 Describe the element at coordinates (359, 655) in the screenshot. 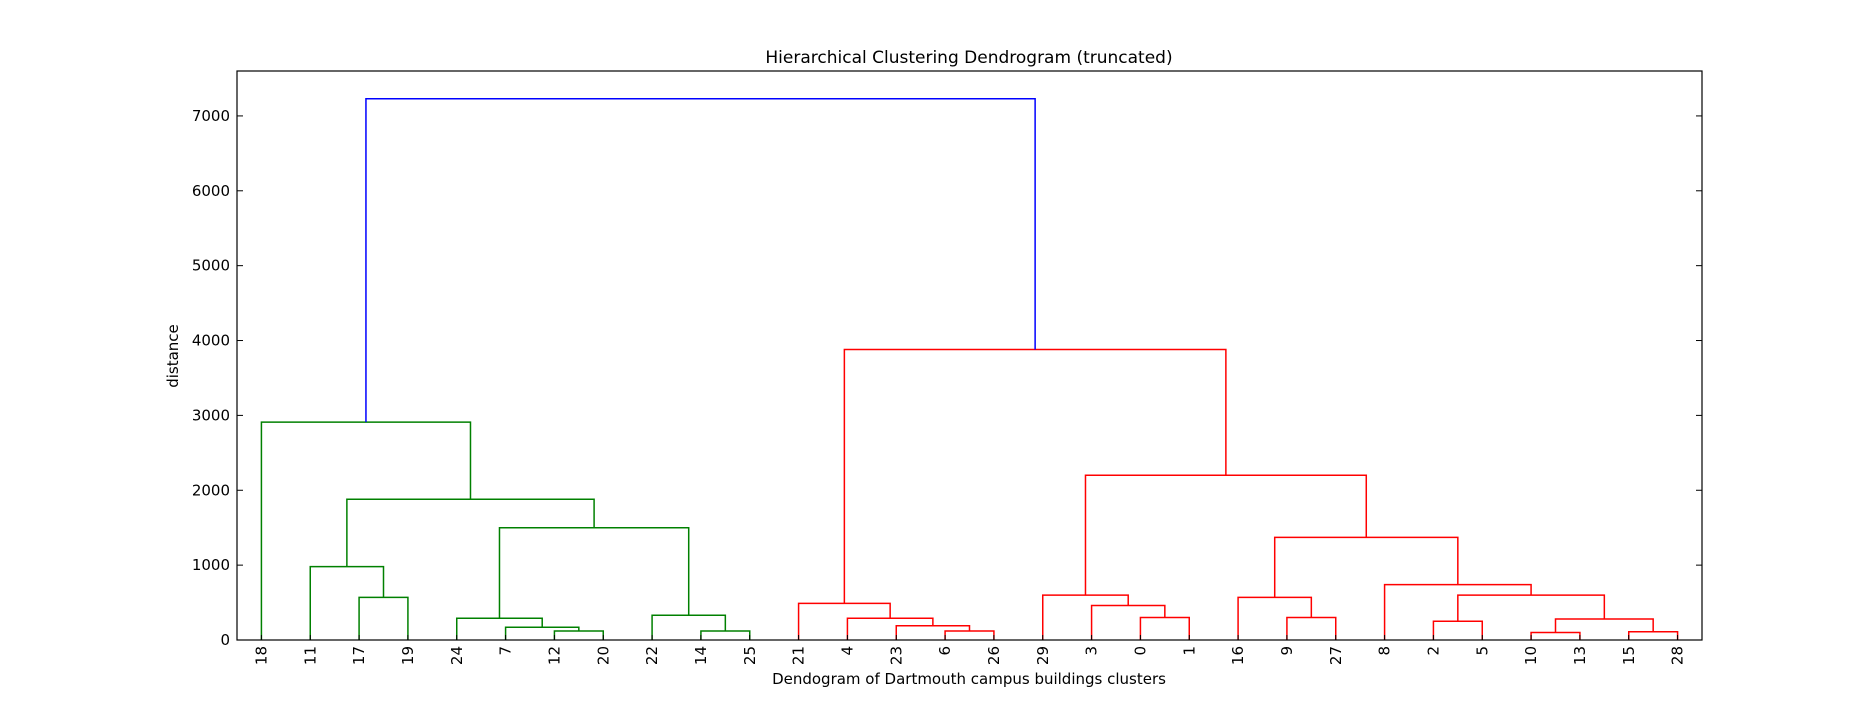

I see `x-tick-label: 17` at that location.